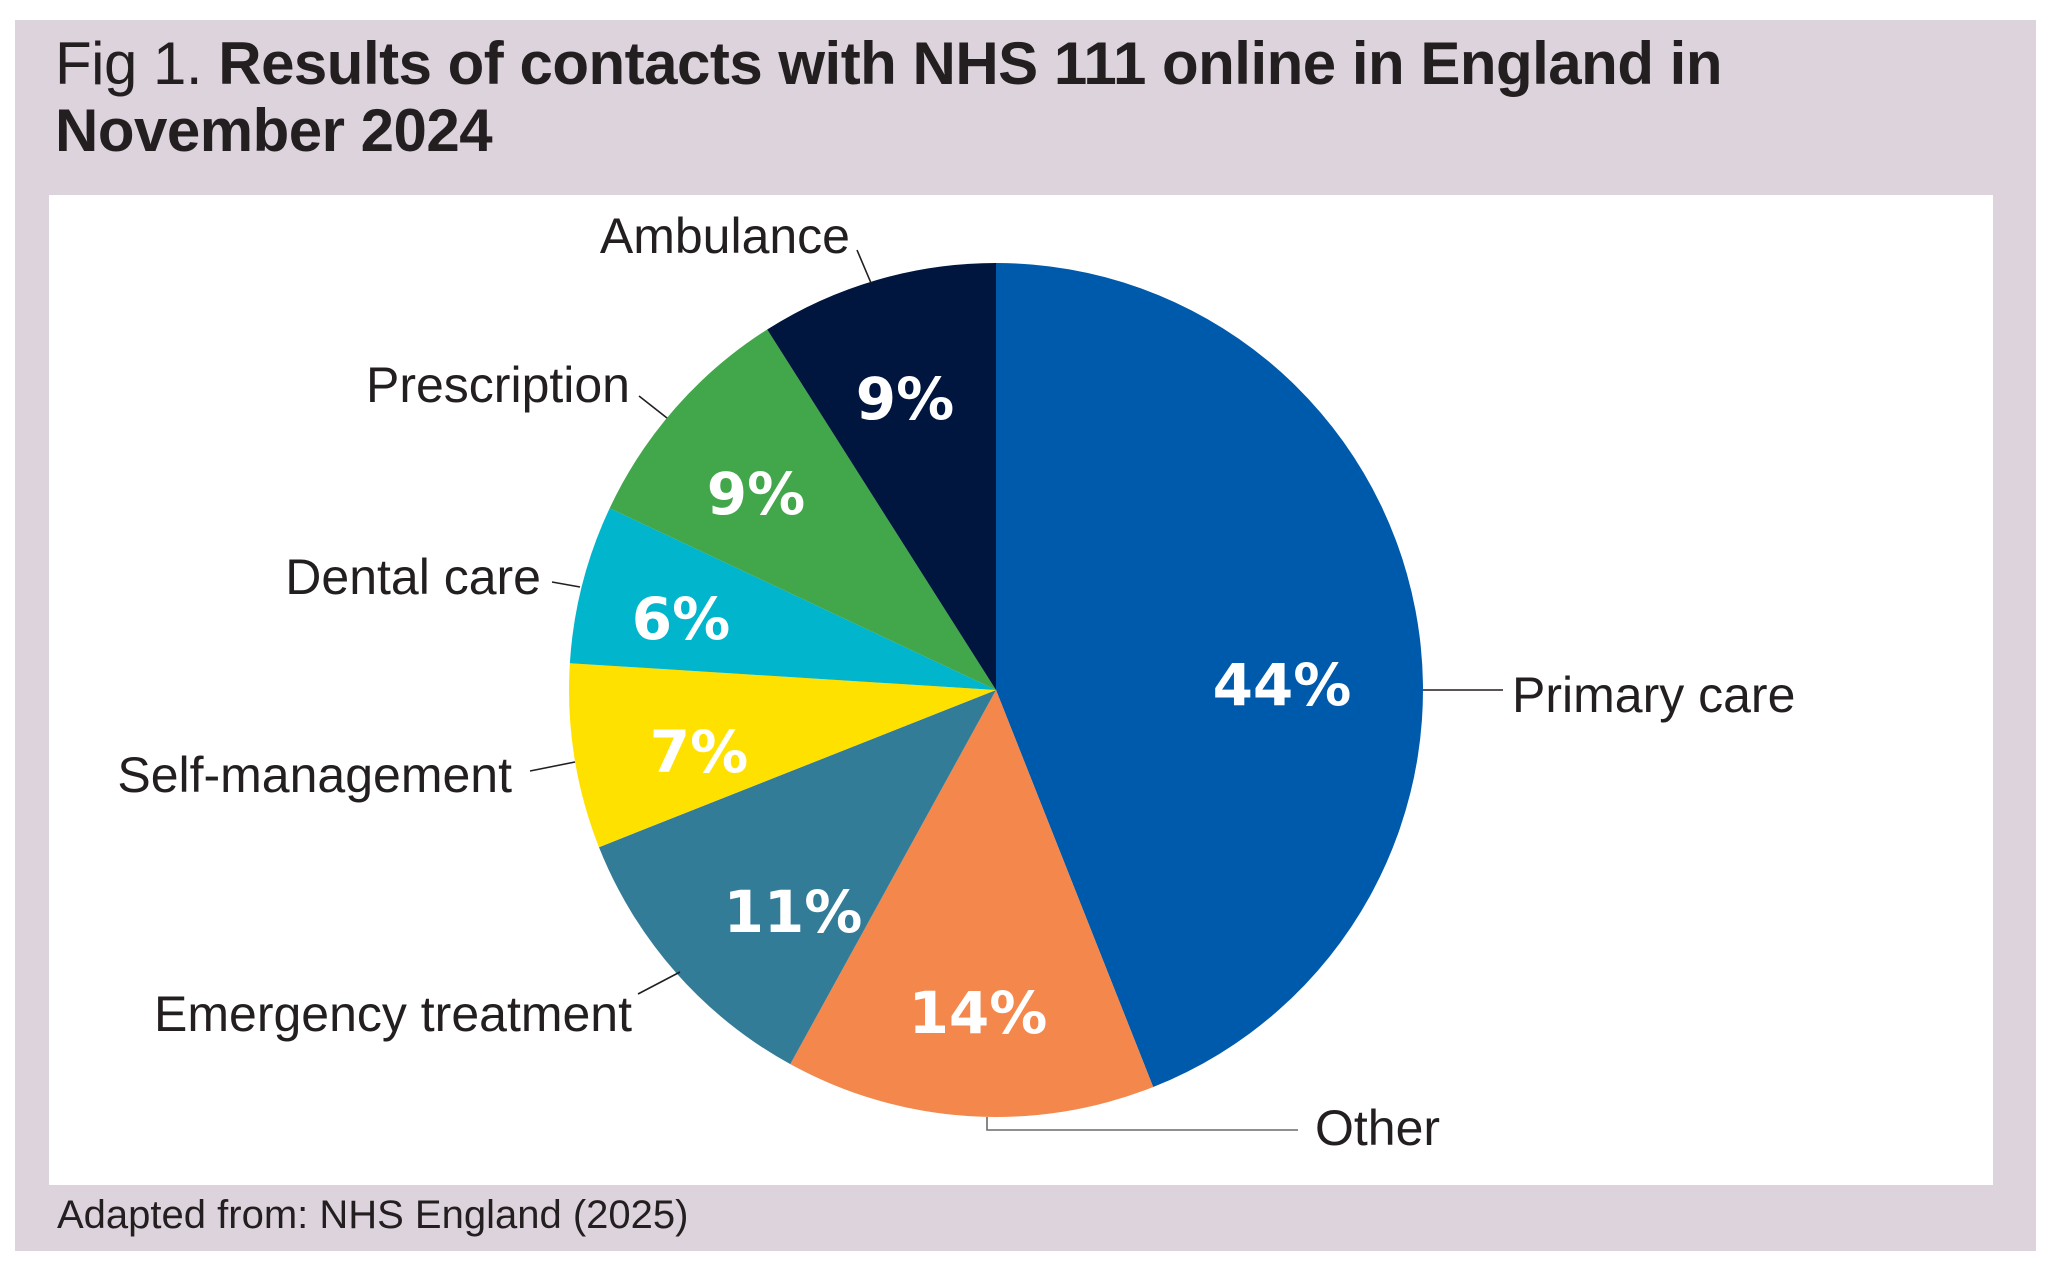  Describe the element at coordinates (793, 912) in the screenshot. I see `value-emergency-treatment: 11%` at that location.